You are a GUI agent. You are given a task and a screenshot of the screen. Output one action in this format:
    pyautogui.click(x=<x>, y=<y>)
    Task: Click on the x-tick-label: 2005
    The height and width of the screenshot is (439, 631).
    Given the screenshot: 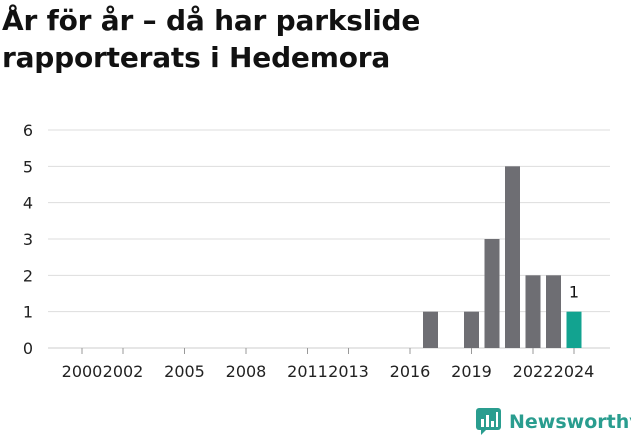 What is the action you would take?
    pyautogui.click(x=184, y=371)
    